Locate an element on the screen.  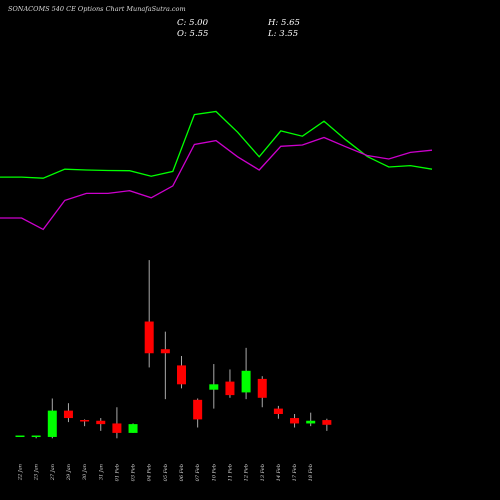
x-tick-label: 22 Jan is located at coordinates (21, 472).